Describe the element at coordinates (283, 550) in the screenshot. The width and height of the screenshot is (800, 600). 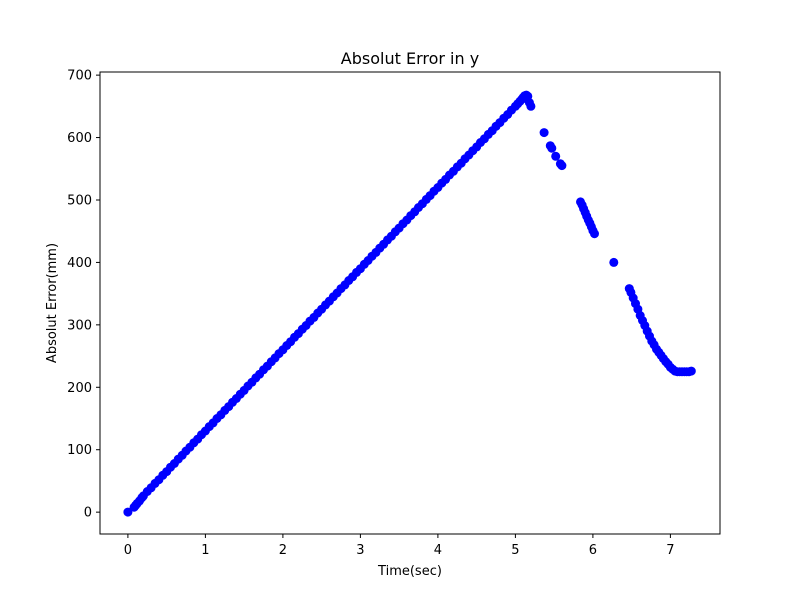
I see `x-tick-label: 2` at that location.